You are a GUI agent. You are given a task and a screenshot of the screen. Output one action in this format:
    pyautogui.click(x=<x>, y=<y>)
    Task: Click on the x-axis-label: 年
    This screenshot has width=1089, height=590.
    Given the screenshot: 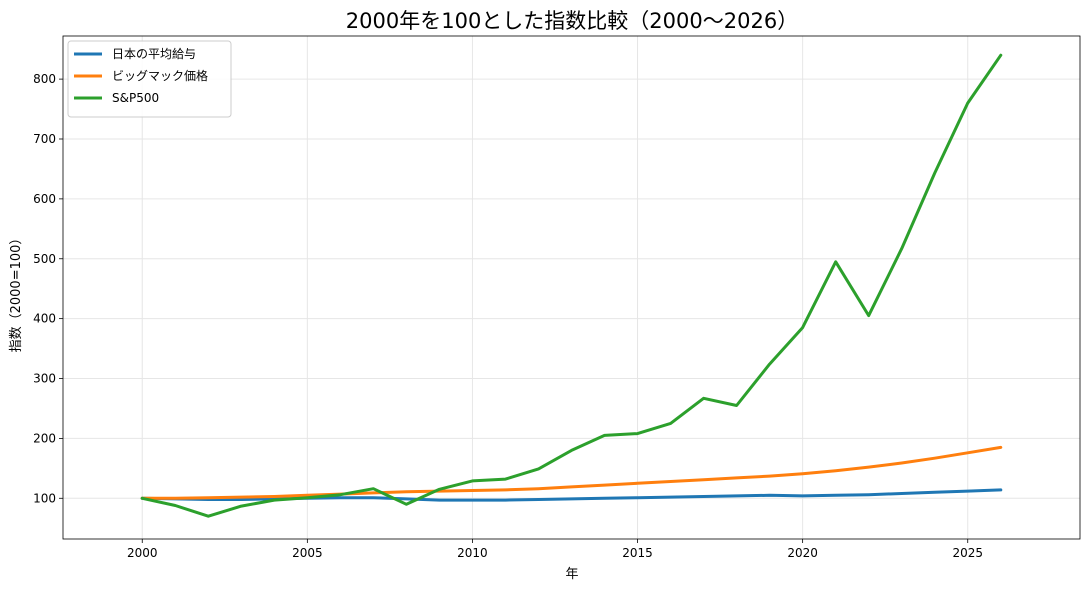 What is the action you would take?
    pyautogui.click(x=571, y=574)
    